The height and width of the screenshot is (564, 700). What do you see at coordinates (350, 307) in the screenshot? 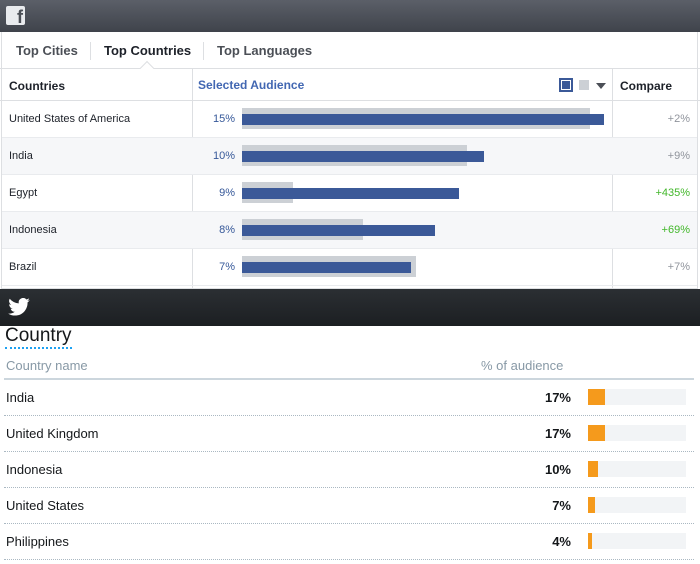
I see `twitter-header` at bounding box center [350, 307].